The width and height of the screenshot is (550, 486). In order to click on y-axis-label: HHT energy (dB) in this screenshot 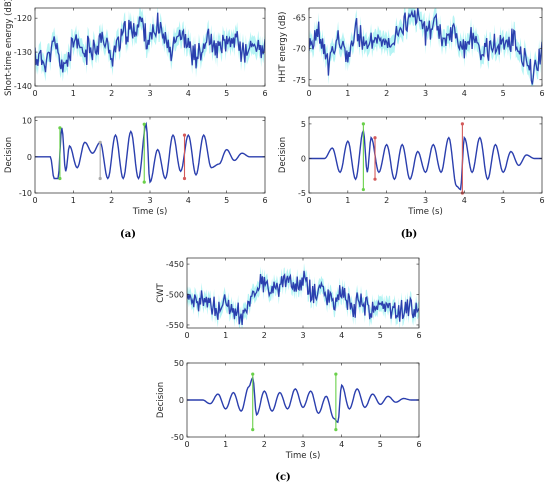, I will do `click(283, 47)`.